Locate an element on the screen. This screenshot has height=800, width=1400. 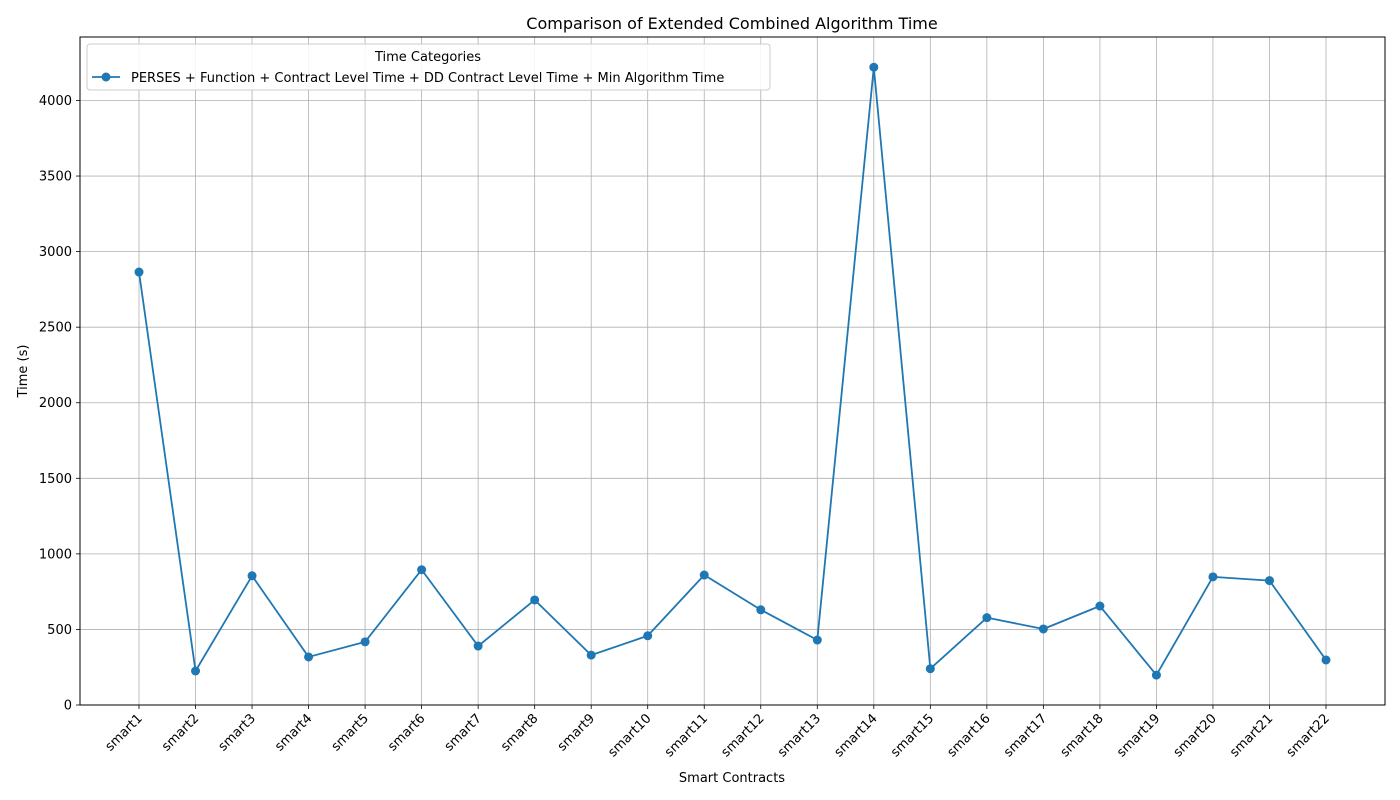
x-tick-label: smart15 is located at coordinates (912, 735).